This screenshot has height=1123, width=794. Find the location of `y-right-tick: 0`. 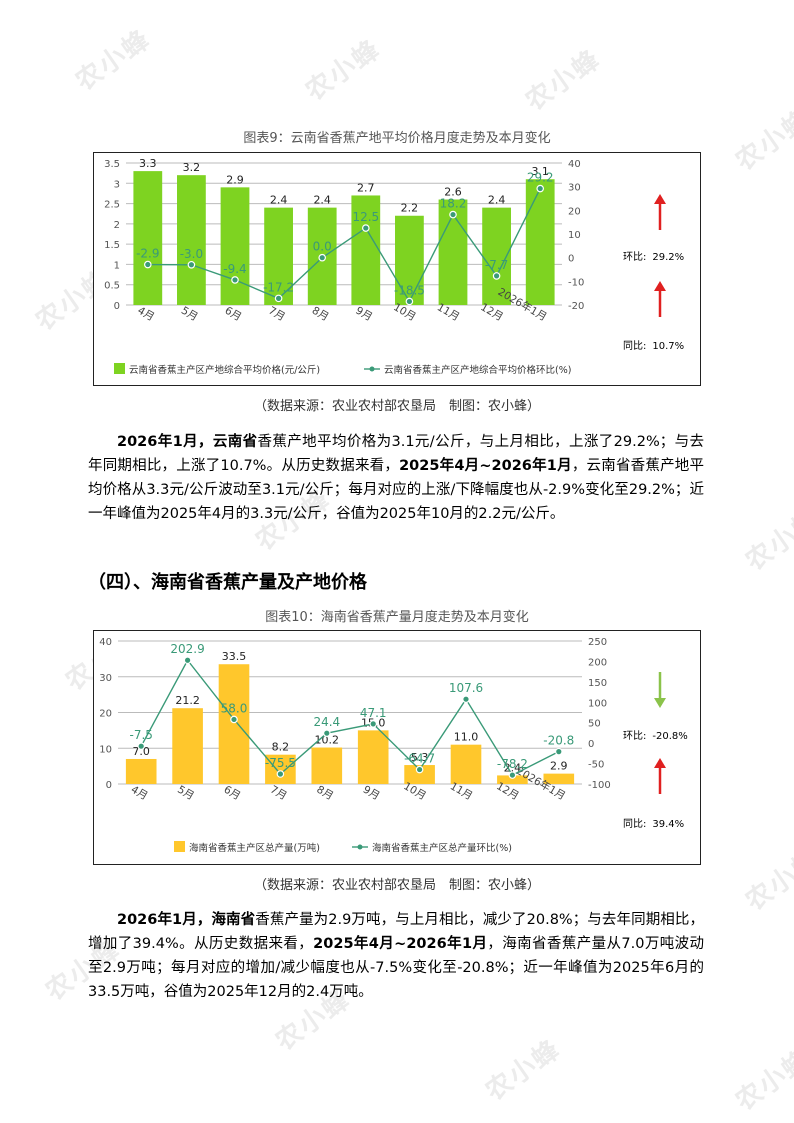

y-right-tick: 0 is located at coordinates (591, 744).